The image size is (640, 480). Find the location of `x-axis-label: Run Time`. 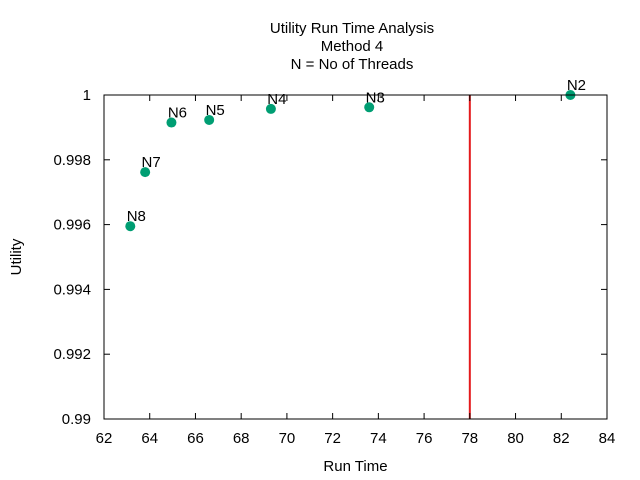

x-axis-label: Run Time is located at coordinates (355, 466).